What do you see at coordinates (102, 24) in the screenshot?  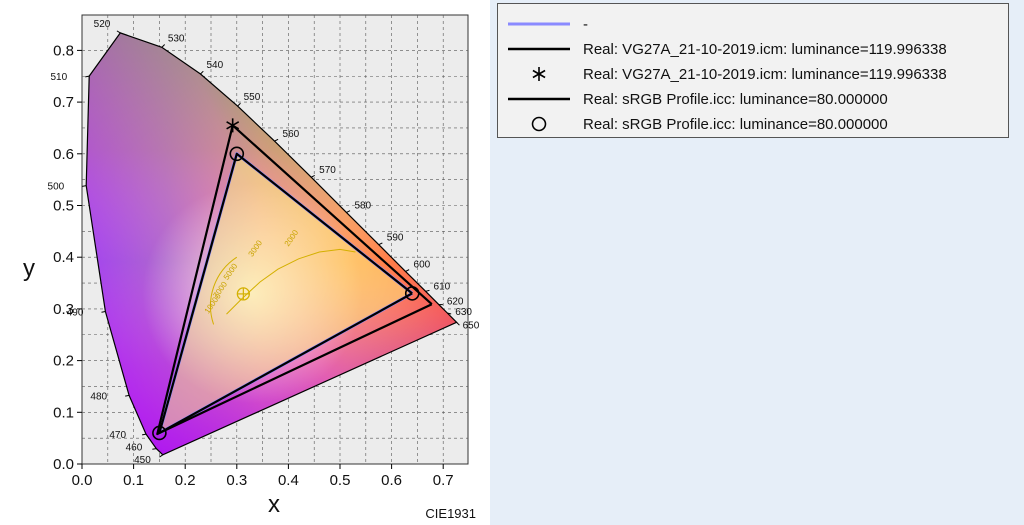 I see `wavelength-label: 520` at bounding box center [102, 24].